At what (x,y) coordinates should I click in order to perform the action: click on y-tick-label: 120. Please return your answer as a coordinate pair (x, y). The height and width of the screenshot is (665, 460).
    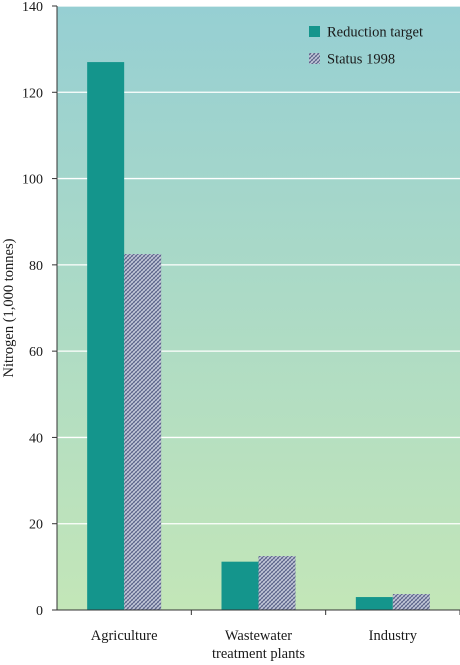
    Looking at the image, I should click on (32, 93).